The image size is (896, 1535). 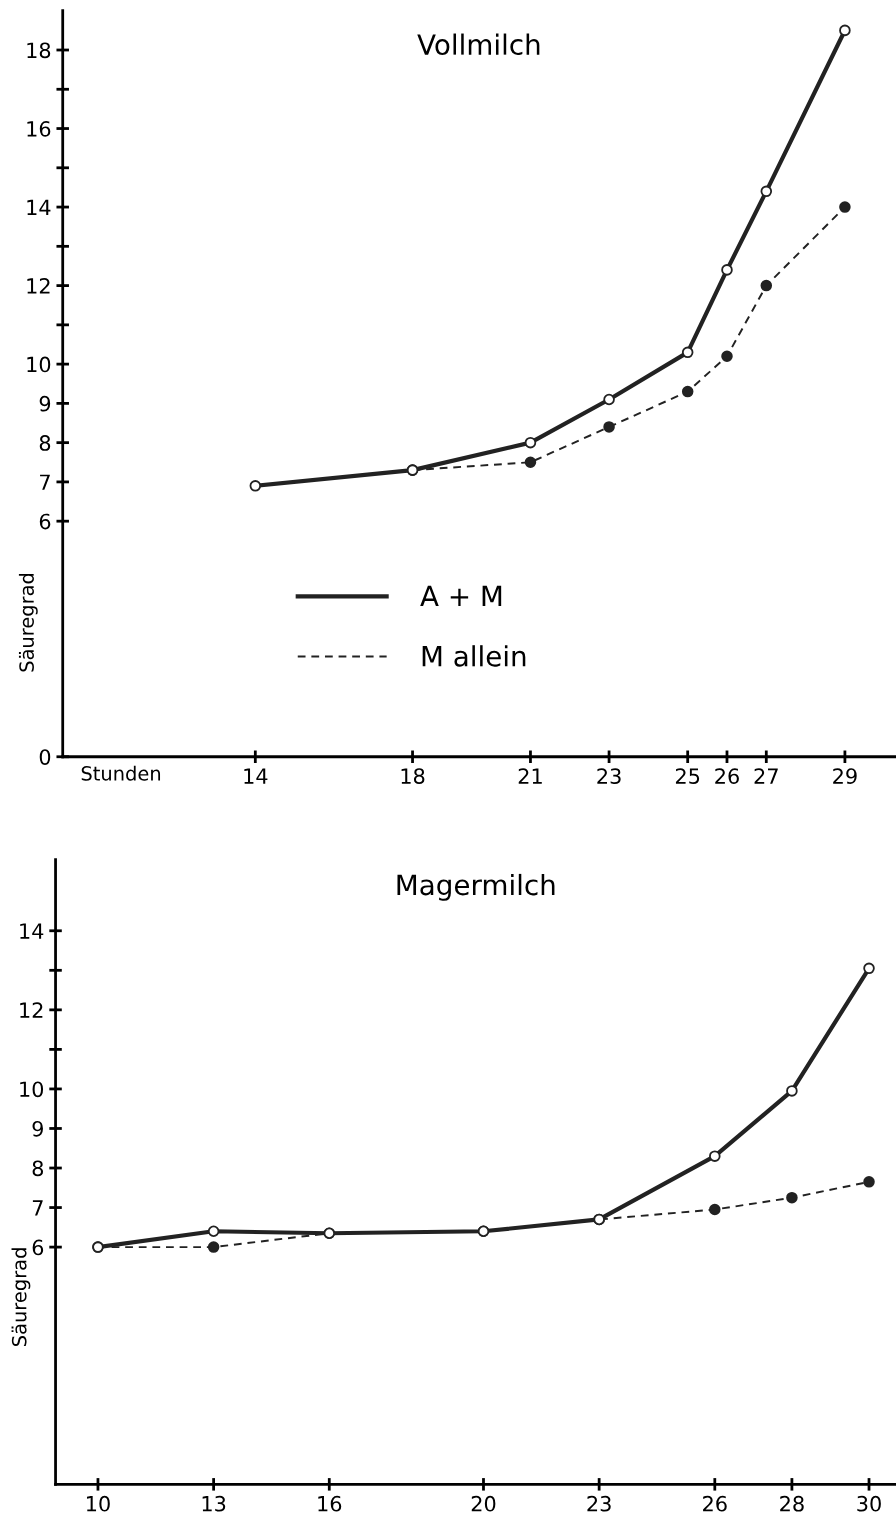 I want to click on chart-title: Magermilch, so click(x=476, y=887).